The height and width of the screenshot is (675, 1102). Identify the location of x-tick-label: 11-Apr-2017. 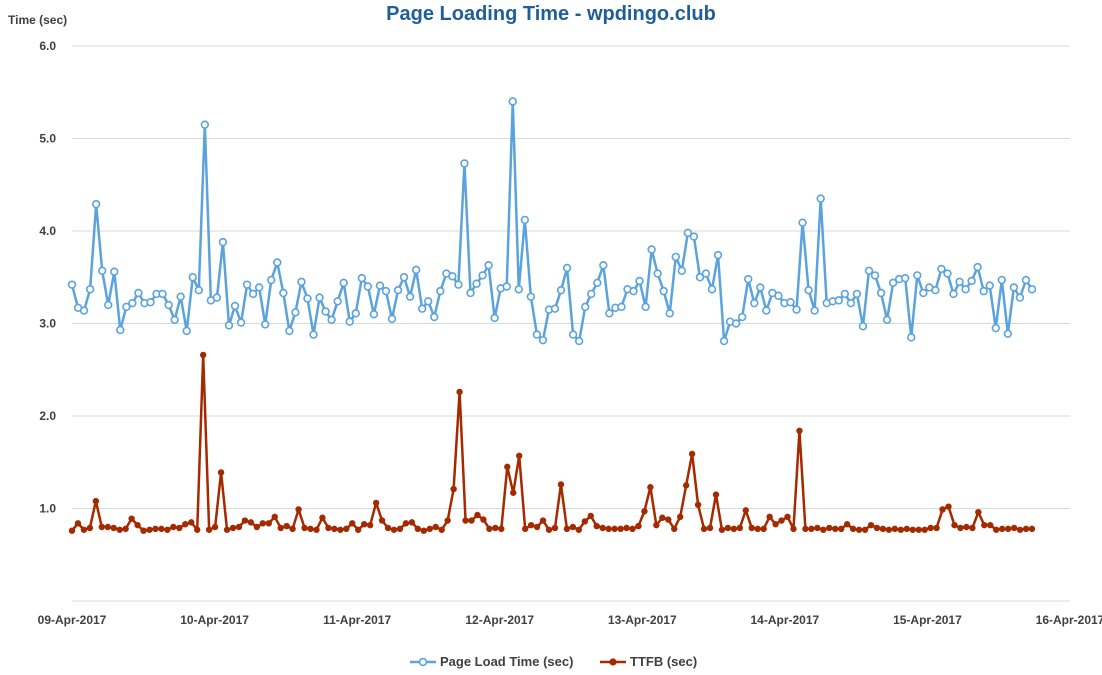
(357, 620).